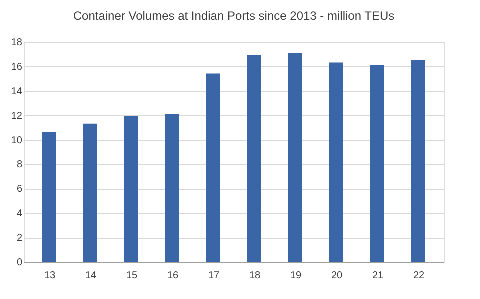 The image size is (480, 299). I want to click on y-tick-label: 8, so click(19, 165).